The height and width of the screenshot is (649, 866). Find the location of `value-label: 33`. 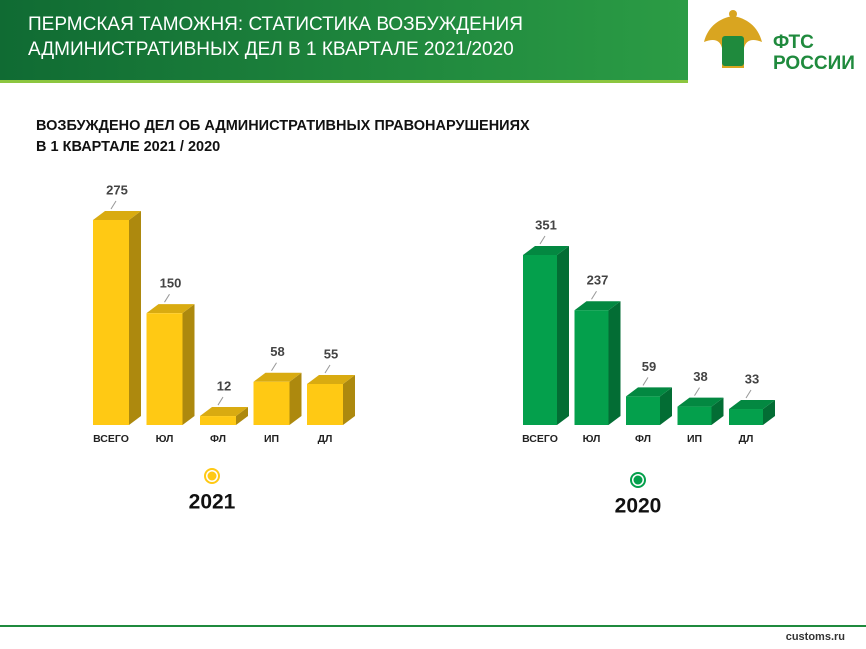

value-label: 33 is located at coordinates (752, 378).